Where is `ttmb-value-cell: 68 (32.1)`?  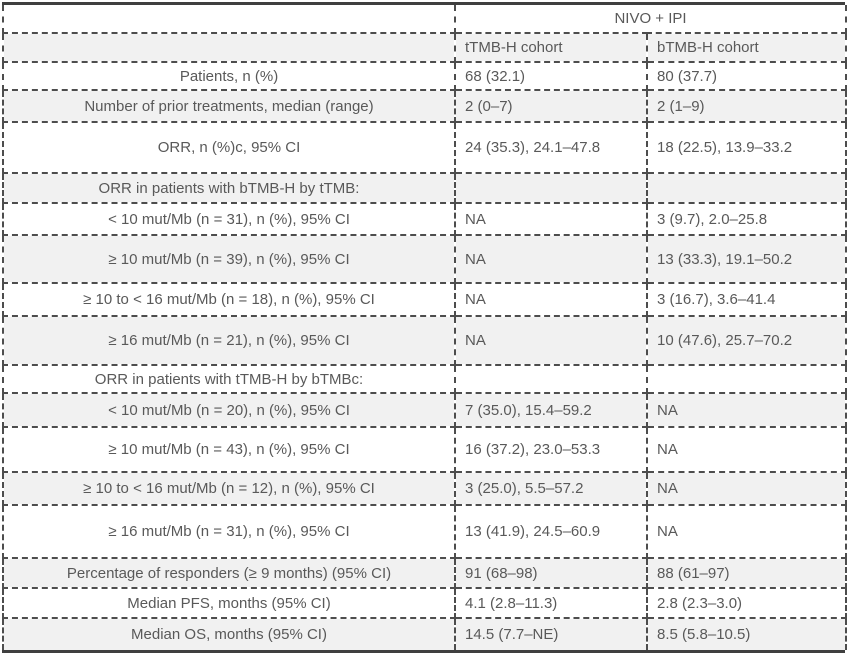 ttmb-value-cell: 68 (32.1) is located at coordinates (551, 76).